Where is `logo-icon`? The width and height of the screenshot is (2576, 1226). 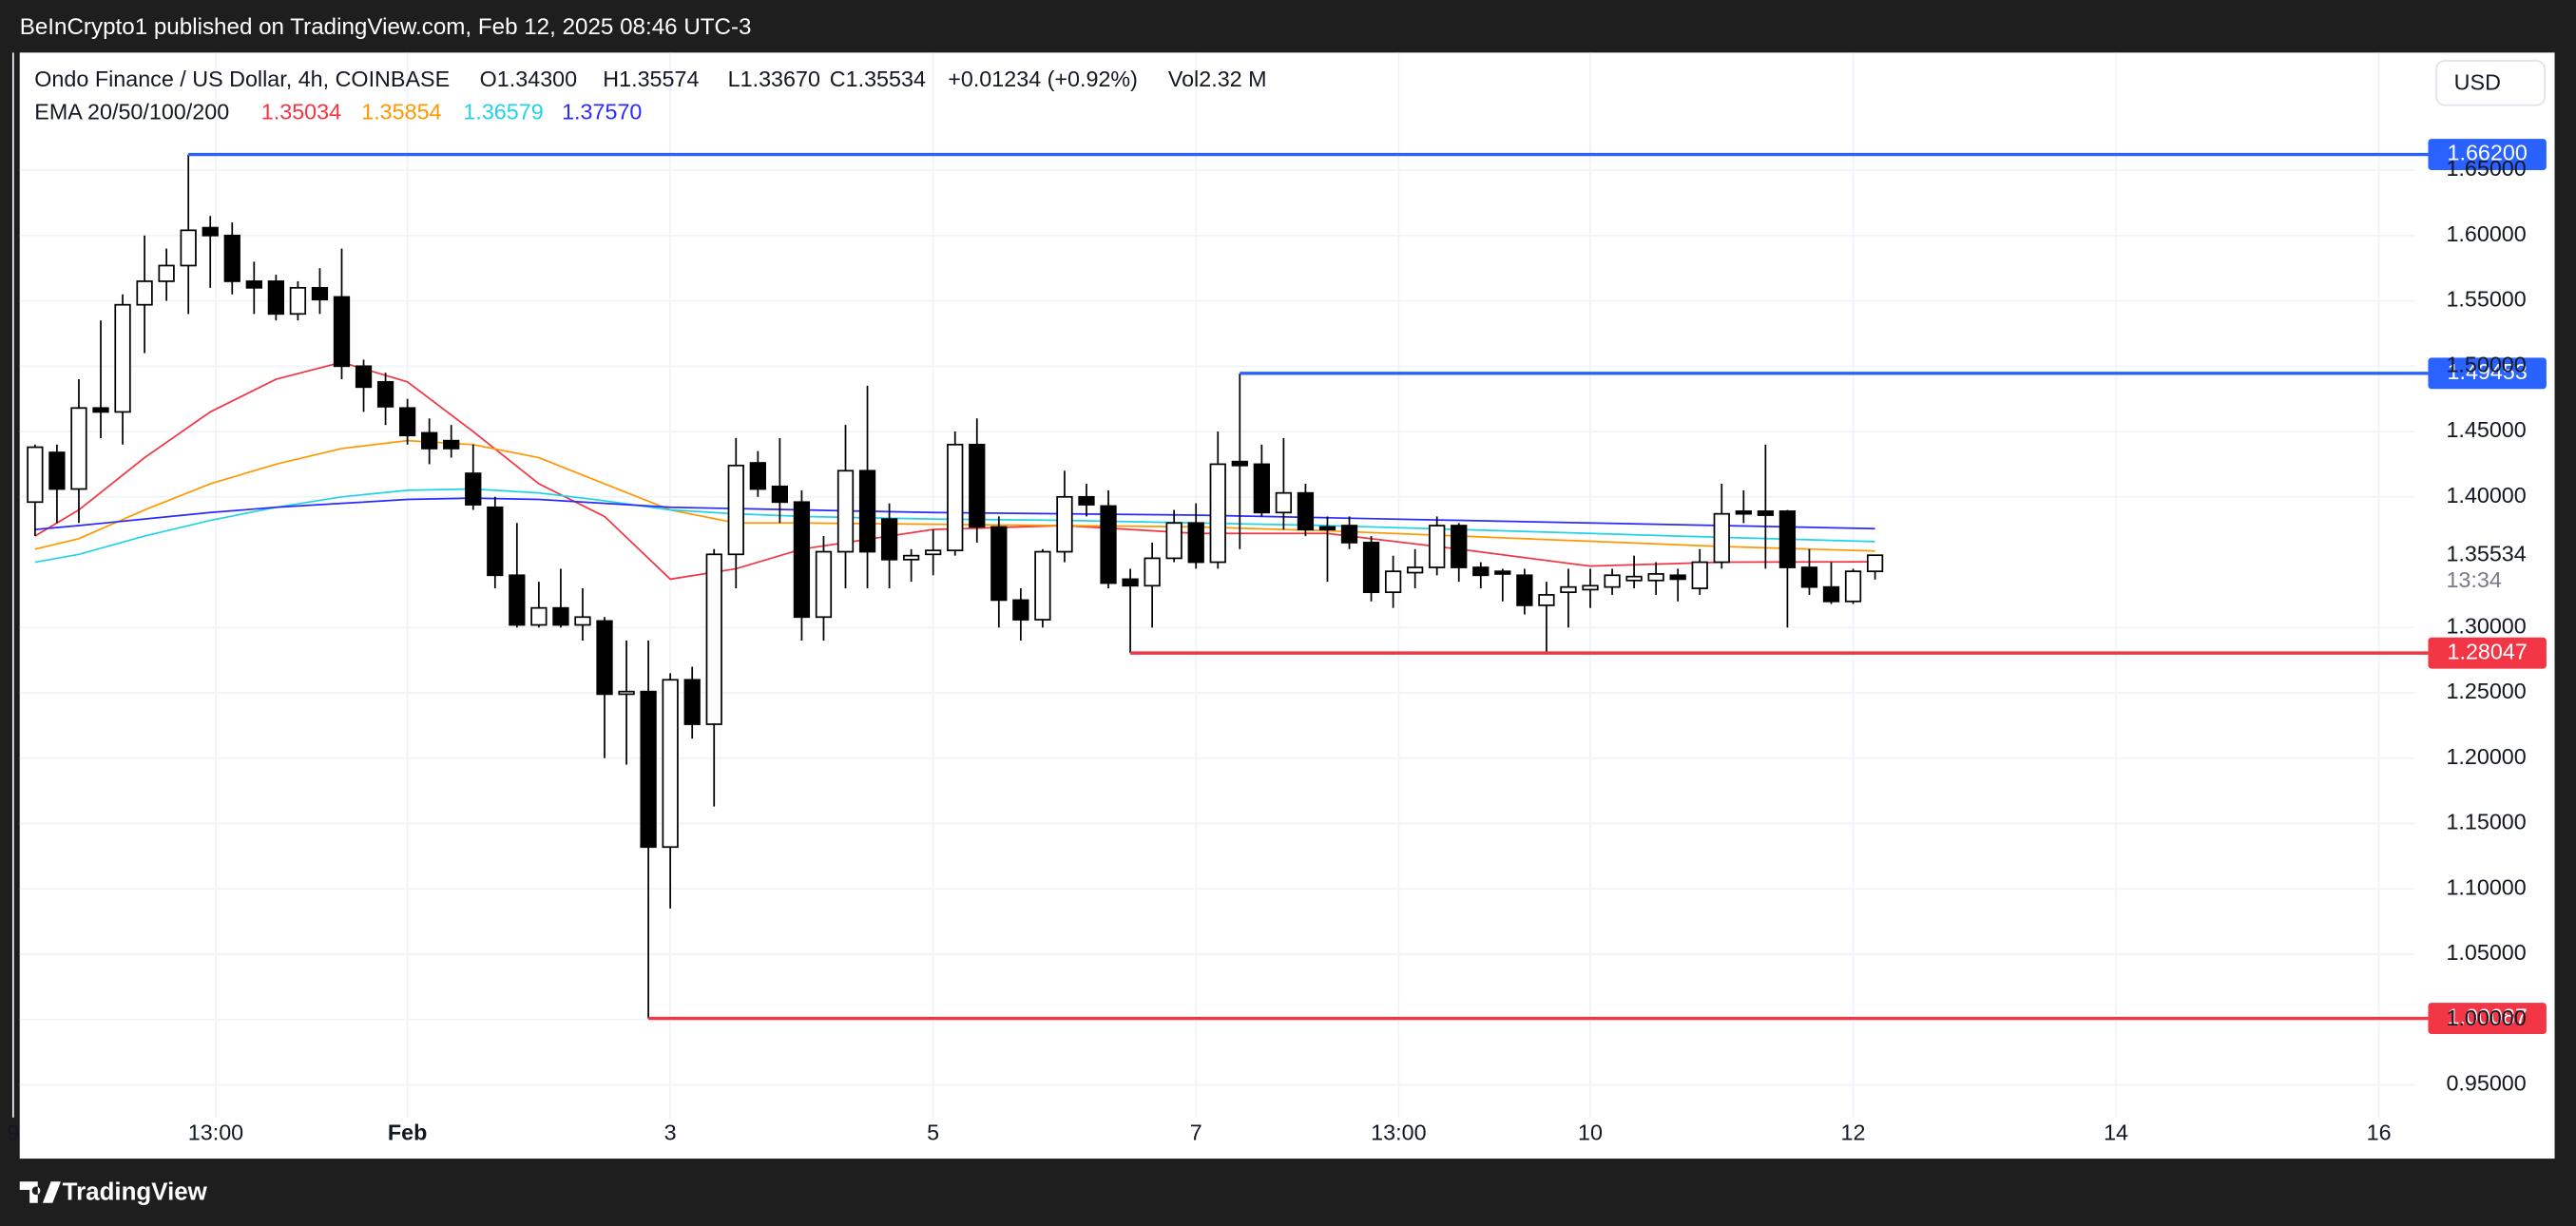
logo-icon is located at coordinates (40, 1192).